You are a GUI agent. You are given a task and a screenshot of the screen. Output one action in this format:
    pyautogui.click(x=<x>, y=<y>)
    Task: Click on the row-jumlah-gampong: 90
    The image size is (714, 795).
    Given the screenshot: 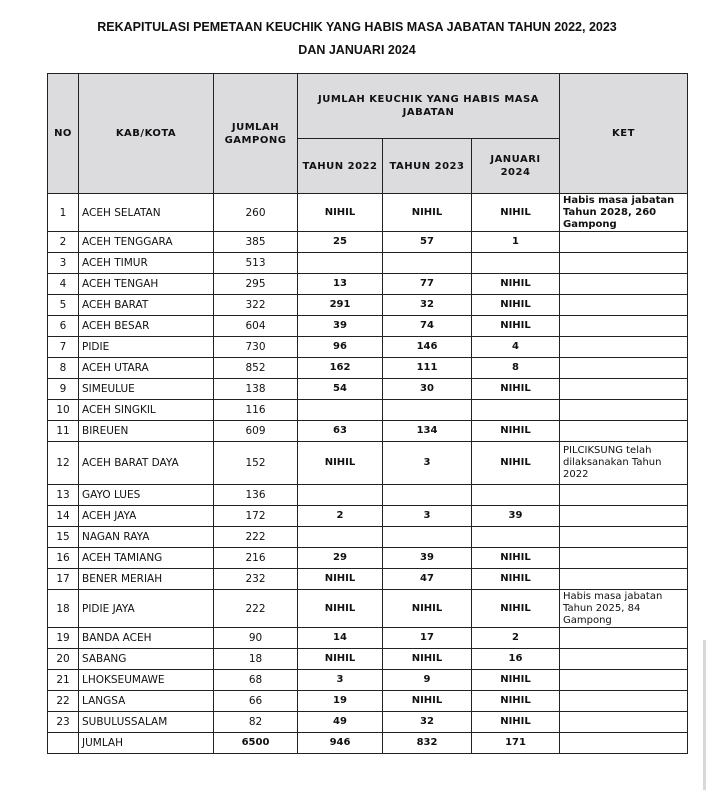 What is the action you would take?
    pyautogui.click(x=255, y=638)
    